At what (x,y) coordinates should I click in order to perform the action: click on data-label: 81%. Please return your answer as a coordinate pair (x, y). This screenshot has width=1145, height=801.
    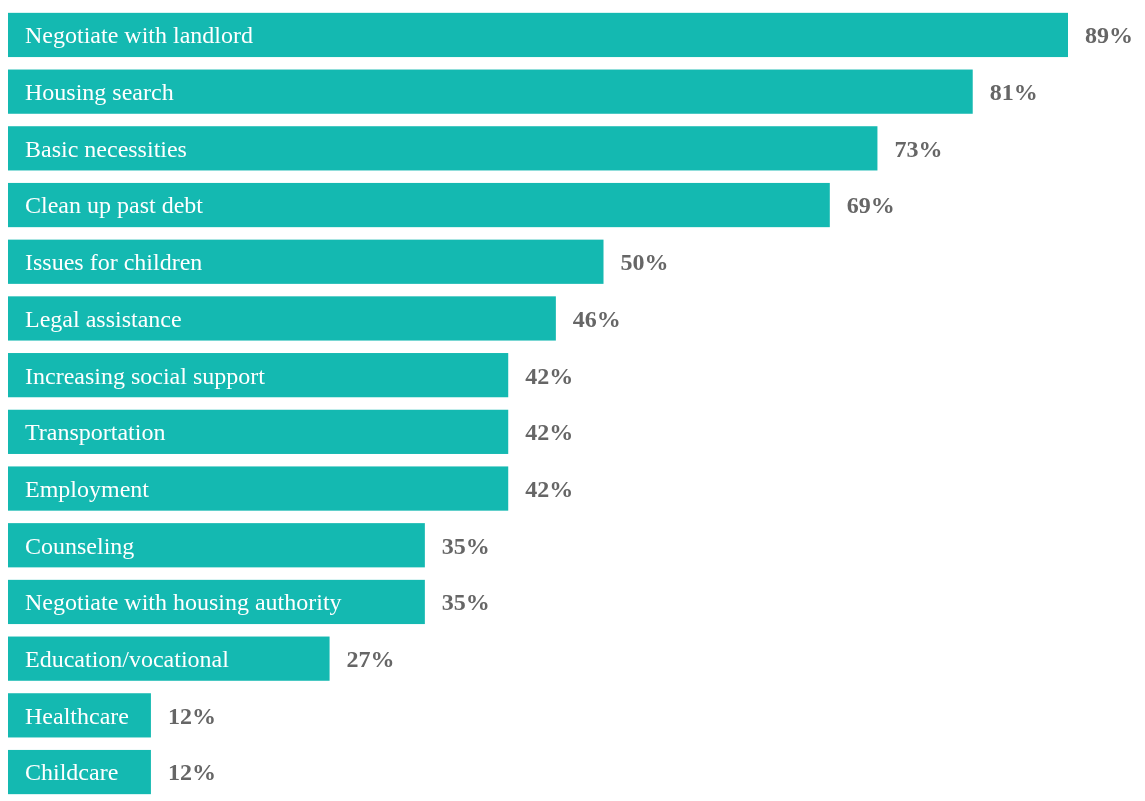
    Looking at the image, I should click on (1013, 92).